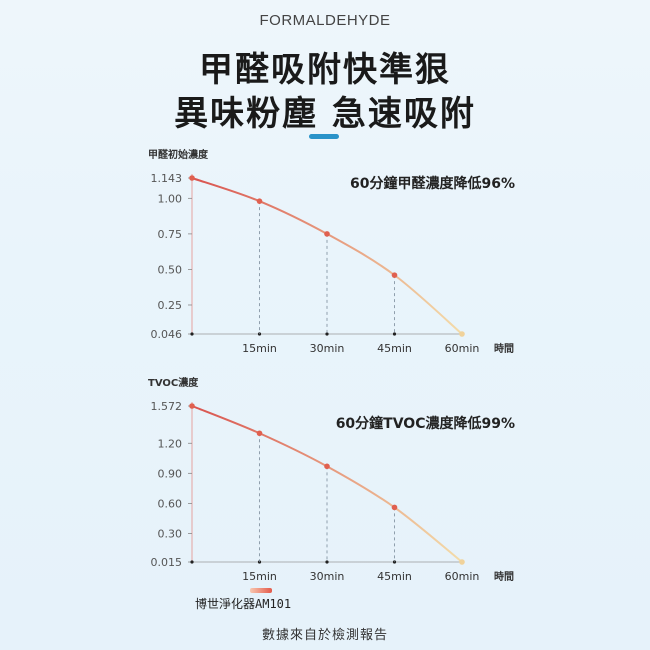 The width and height of the screenshot is (650, 650). I want to click on headline-line-1: 甲醛吸附快準狠, so click(325, 70).